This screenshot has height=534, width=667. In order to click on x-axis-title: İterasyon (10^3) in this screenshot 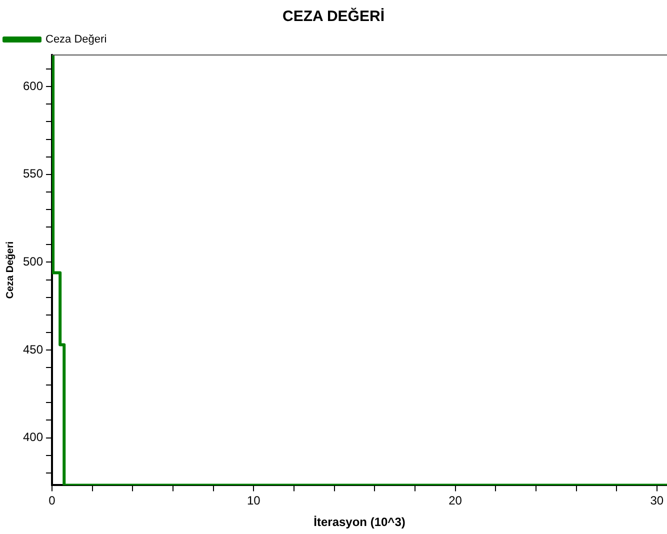, I will do `click(360, 522)`.